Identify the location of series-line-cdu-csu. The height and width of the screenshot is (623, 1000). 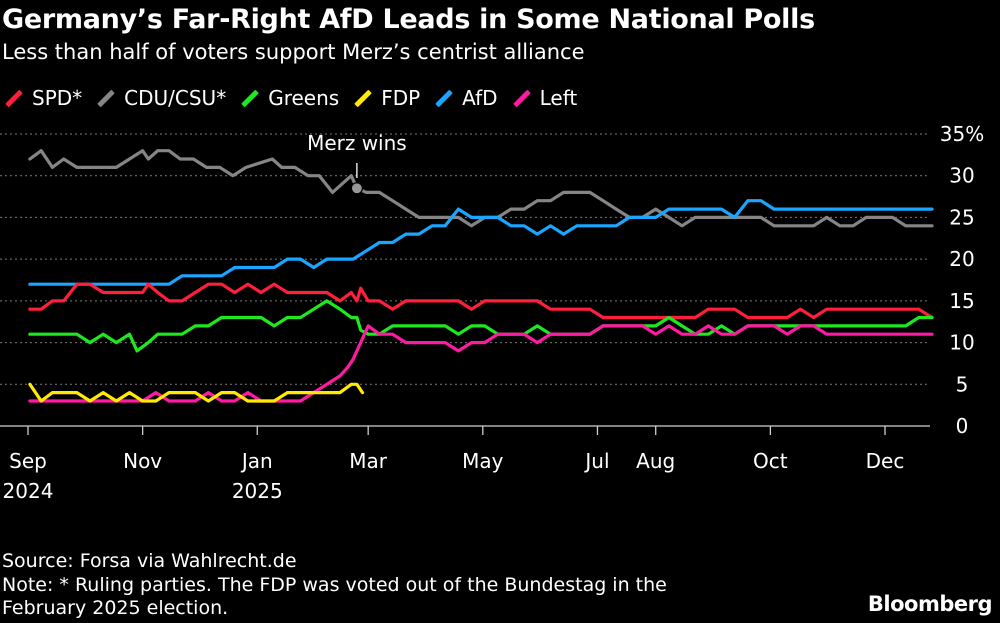
(481, 188).